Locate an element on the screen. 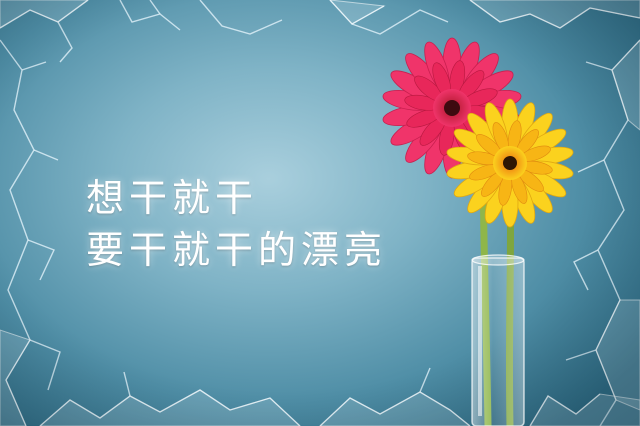  red-gerbera-icon is located at coordinates (452, 108).